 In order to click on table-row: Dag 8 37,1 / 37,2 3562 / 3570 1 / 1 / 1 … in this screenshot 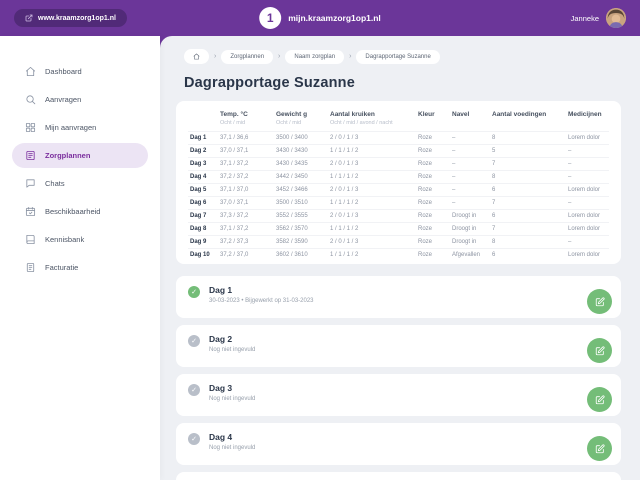, I will do `click(398, 229)`.